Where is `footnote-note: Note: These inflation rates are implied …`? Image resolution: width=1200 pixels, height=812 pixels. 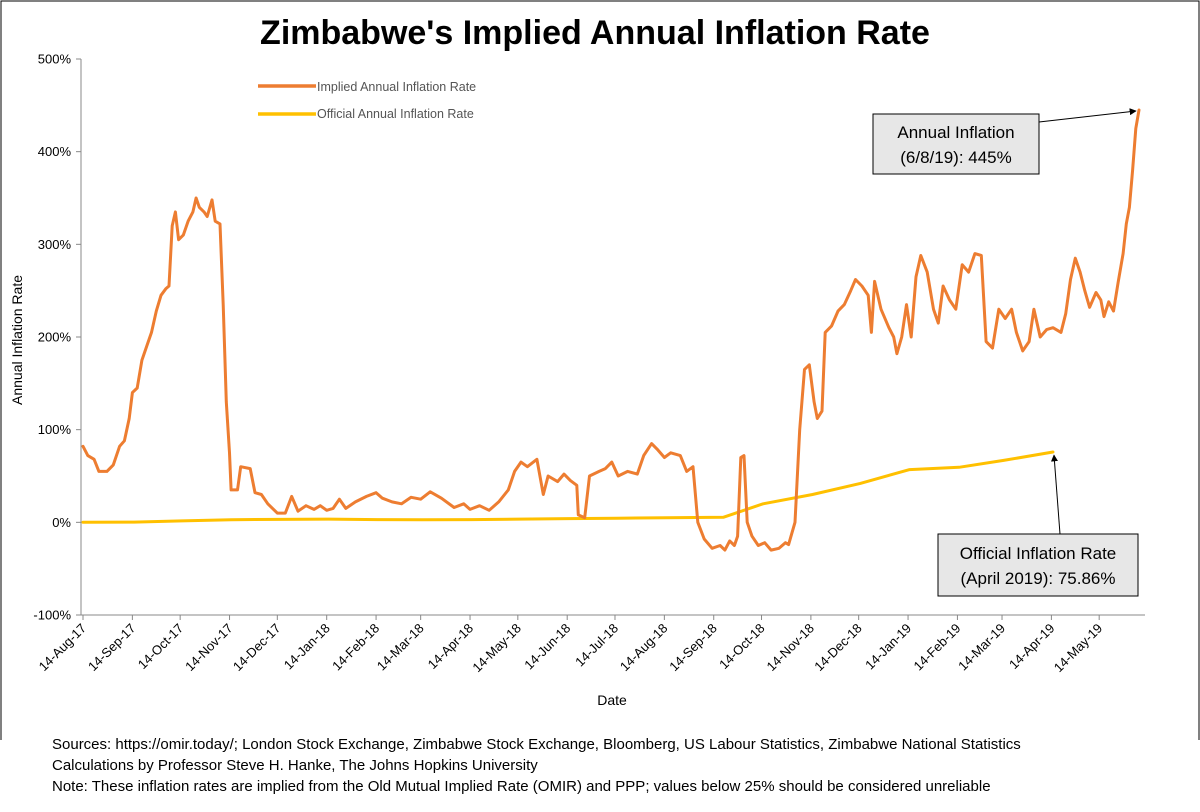
footnote-note: Note: These inflation rates are implied … is located at coordinates (521, 786).